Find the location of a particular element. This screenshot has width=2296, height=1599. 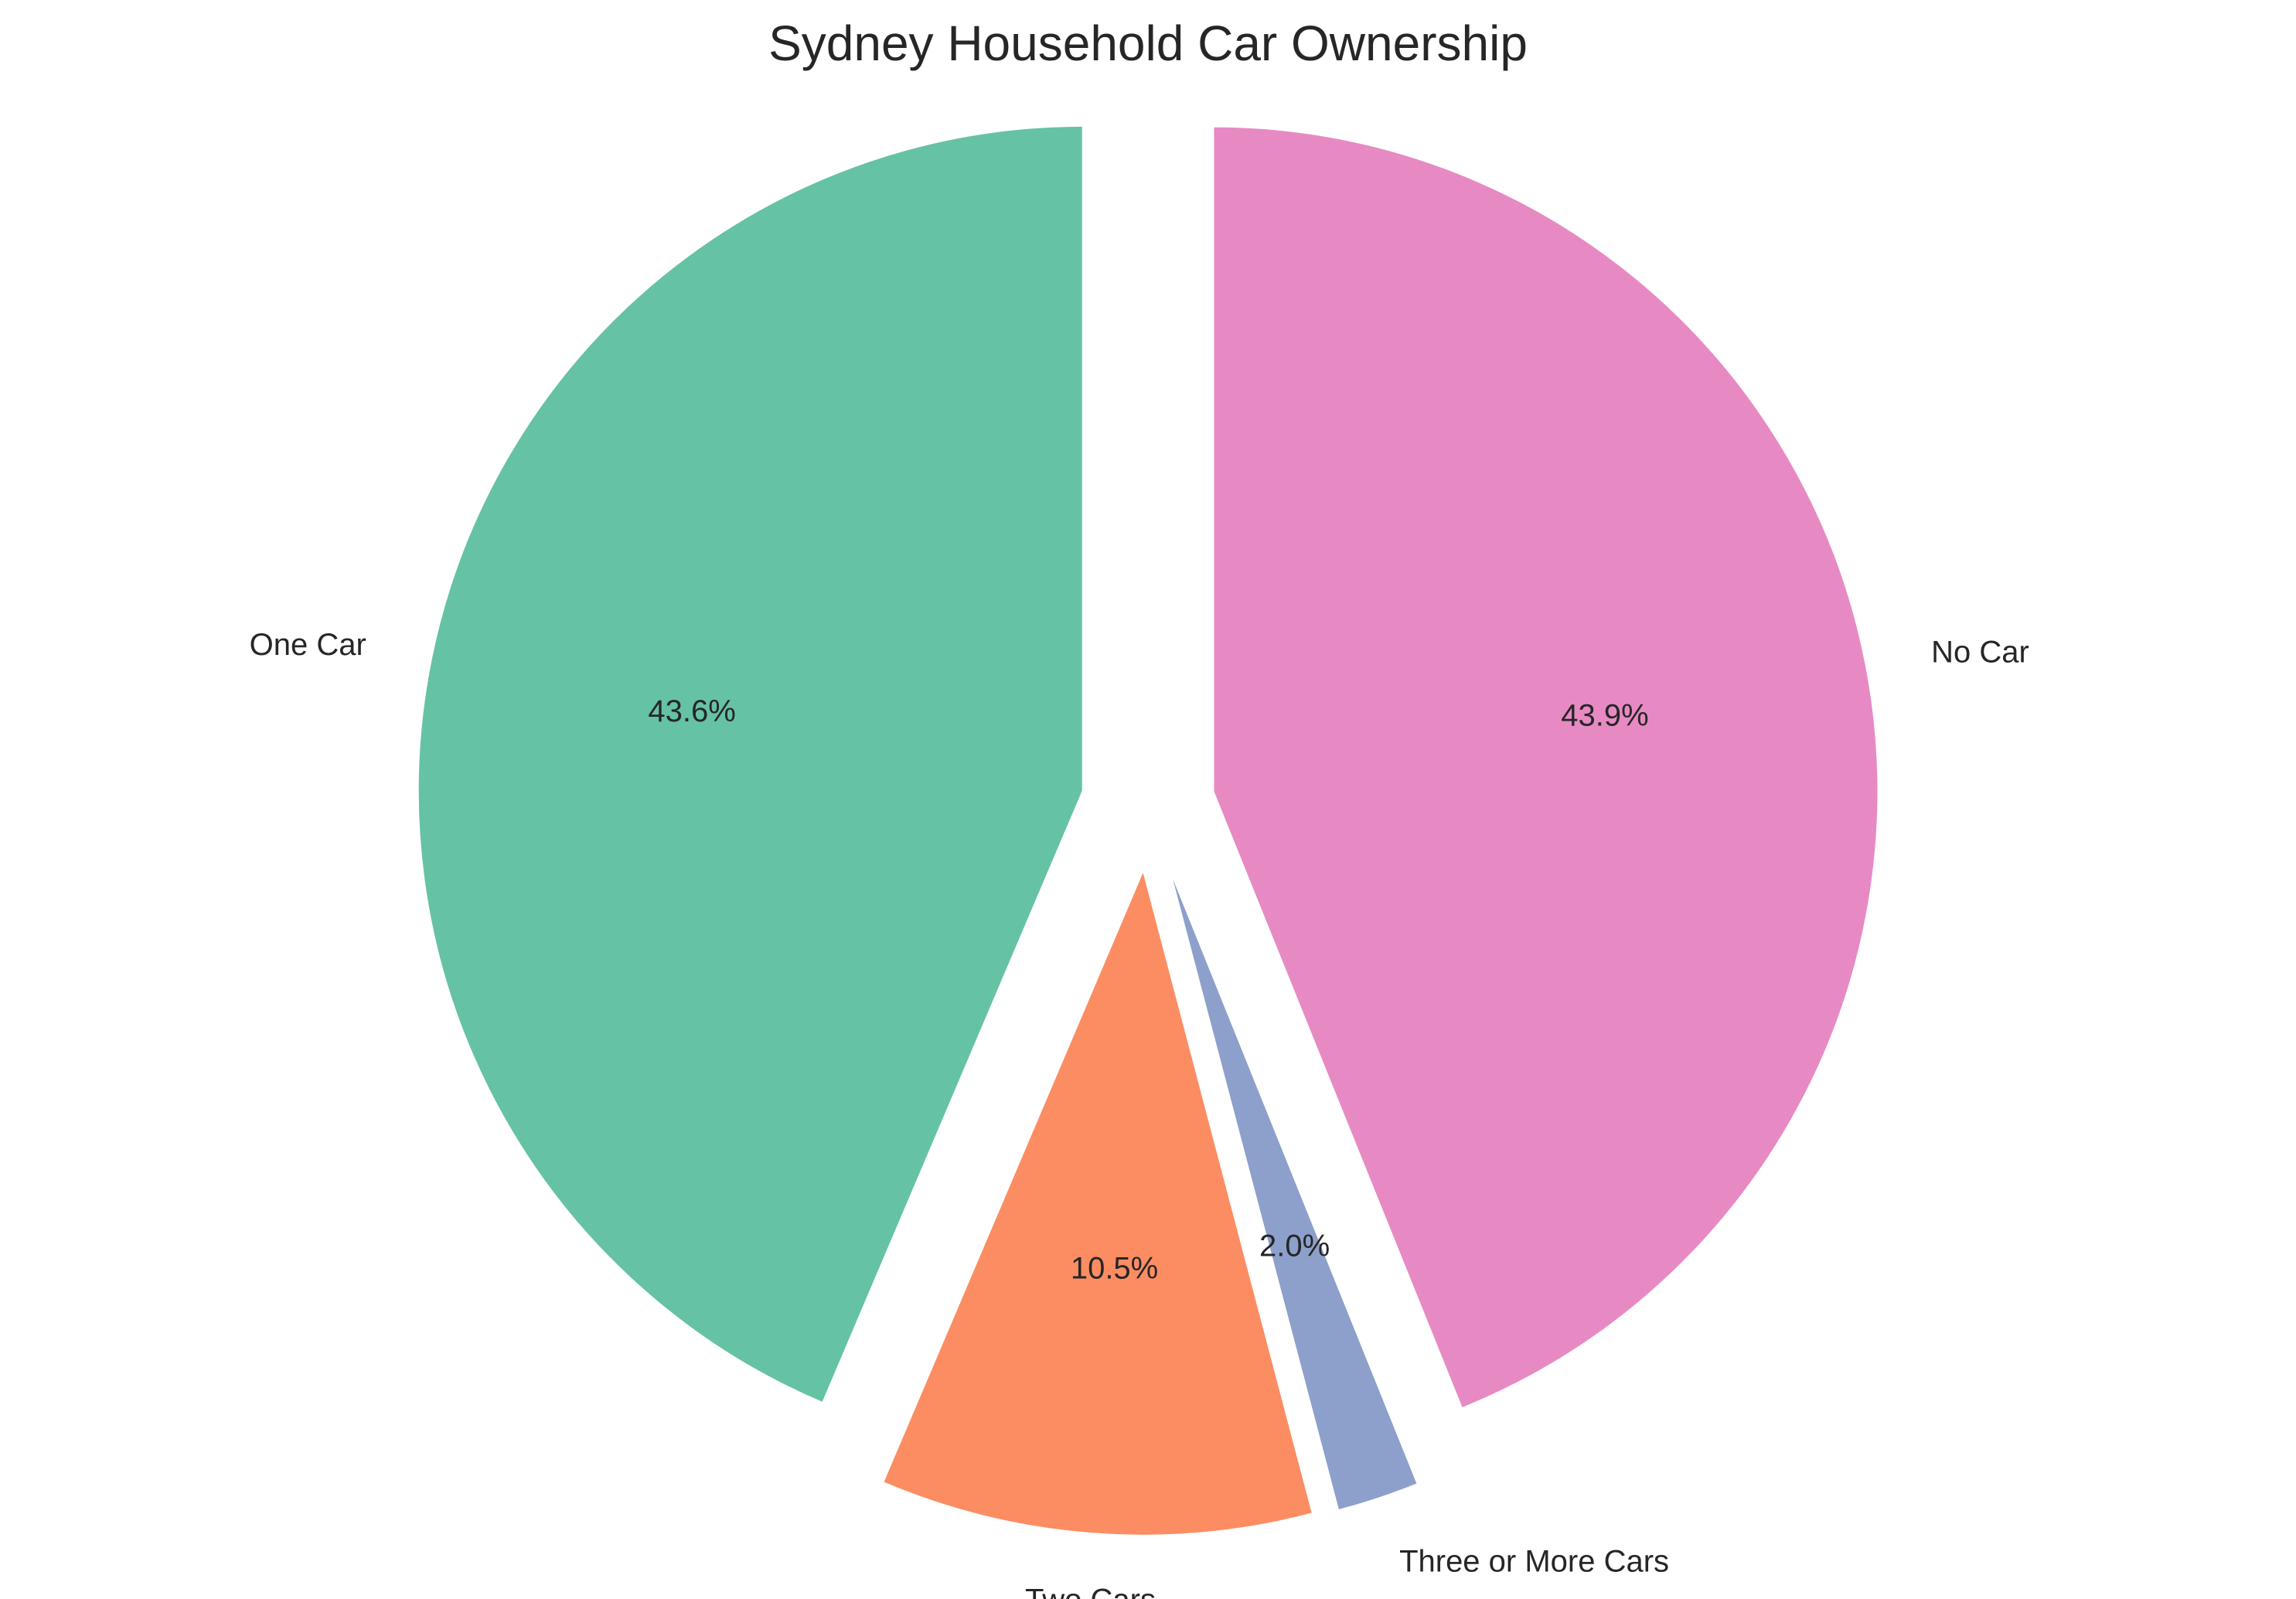

slice-category-label: One Car is located at coordinates (308, 645).